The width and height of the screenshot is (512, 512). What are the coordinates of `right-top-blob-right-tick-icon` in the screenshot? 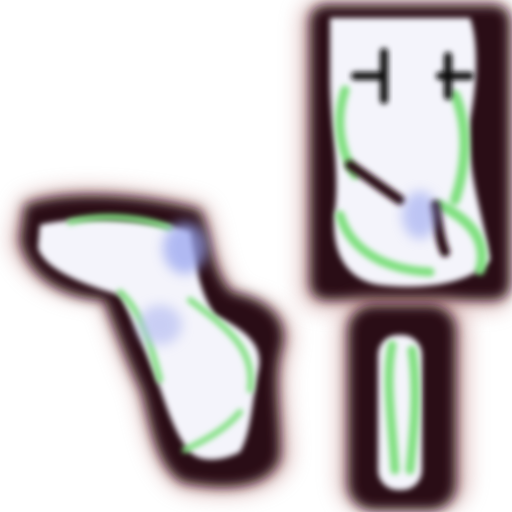 It's located at (455, 76).